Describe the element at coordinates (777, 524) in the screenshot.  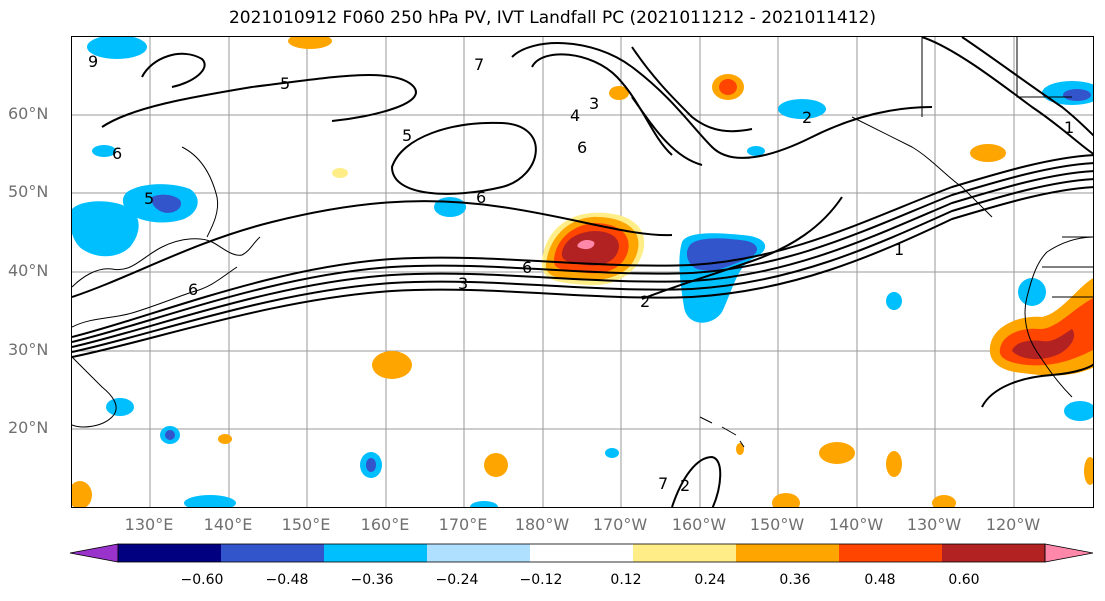
I see `lon-label: 150°W` at that location.